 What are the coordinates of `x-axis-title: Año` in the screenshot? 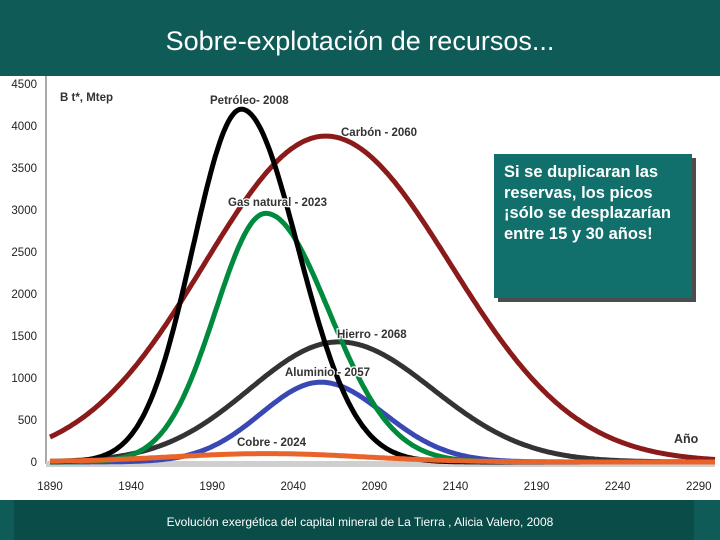 It's located at (686, 439).